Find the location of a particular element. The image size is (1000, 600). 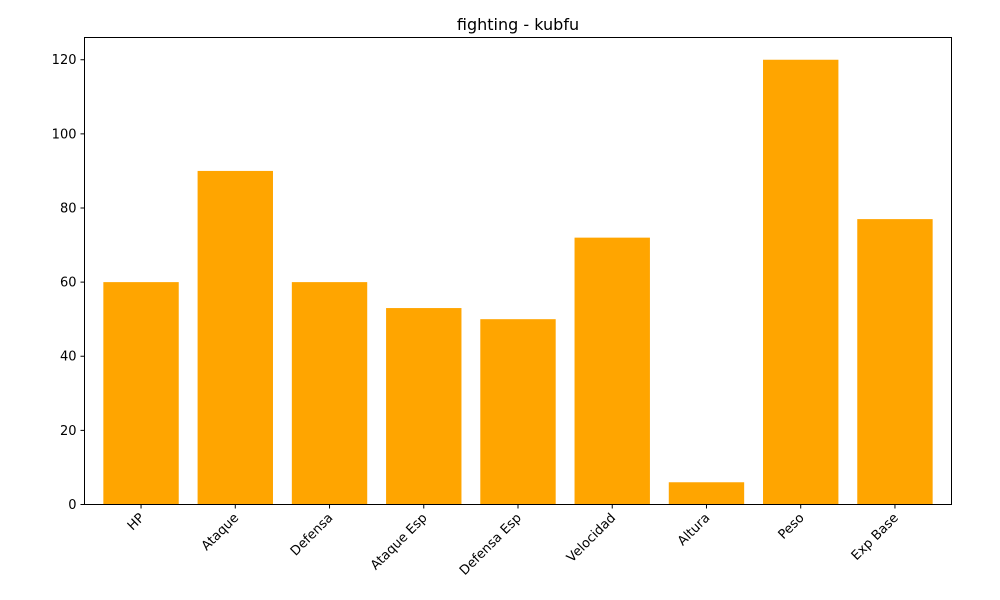

x-tick-label: Defensa is located at coordinates (312, 535).